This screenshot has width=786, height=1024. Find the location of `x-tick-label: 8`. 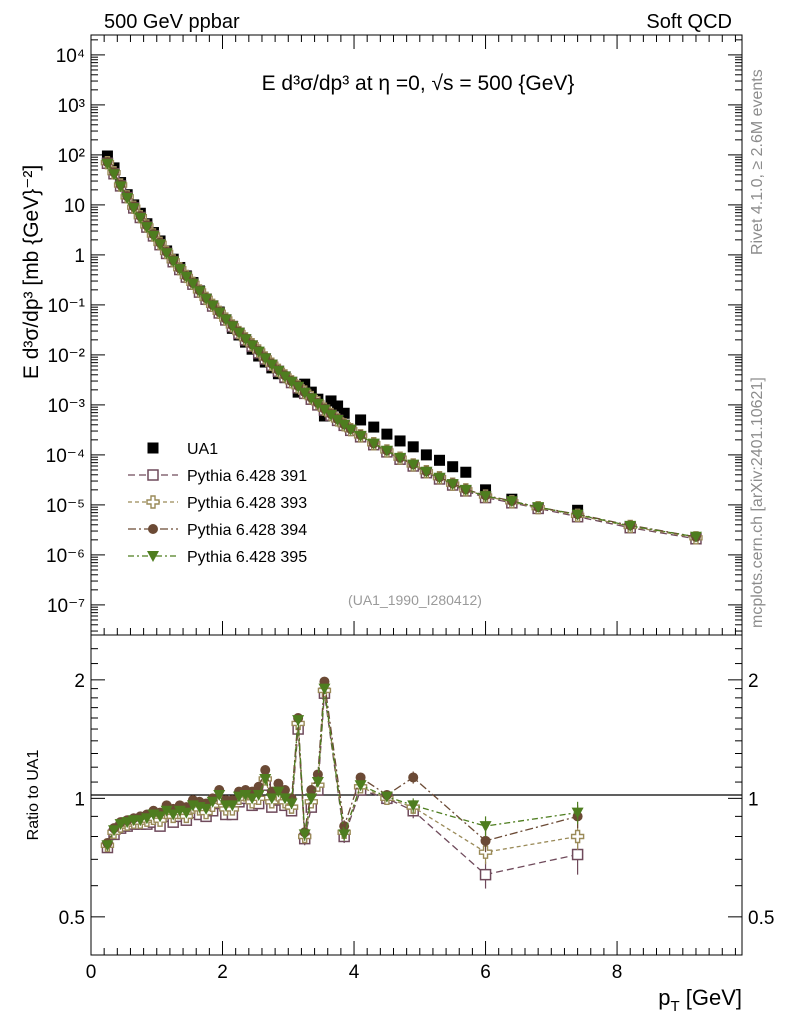

x-tick-label: 8 is located at coordinates (617, 972).